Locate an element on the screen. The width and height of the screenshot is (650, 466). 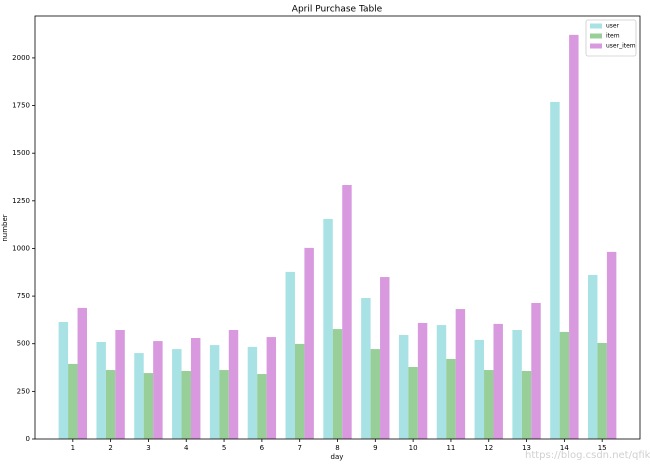
legend-label: item is located at coordinates (613, 36).